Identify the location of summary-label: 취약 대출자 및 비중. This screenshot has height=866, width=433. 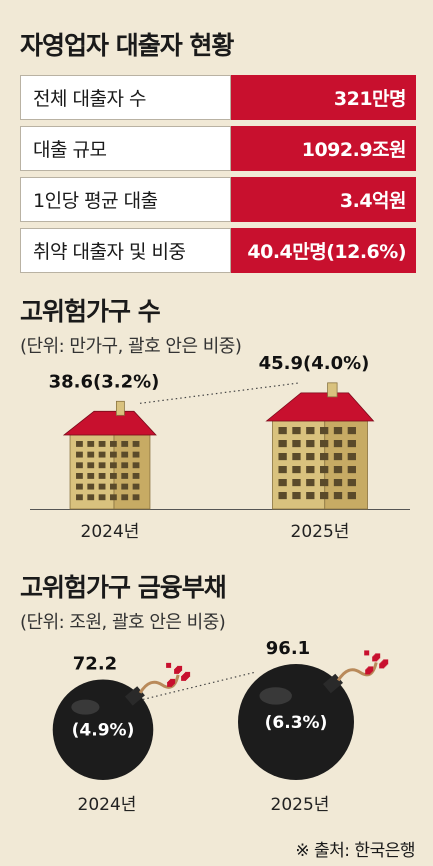
(125, 250).